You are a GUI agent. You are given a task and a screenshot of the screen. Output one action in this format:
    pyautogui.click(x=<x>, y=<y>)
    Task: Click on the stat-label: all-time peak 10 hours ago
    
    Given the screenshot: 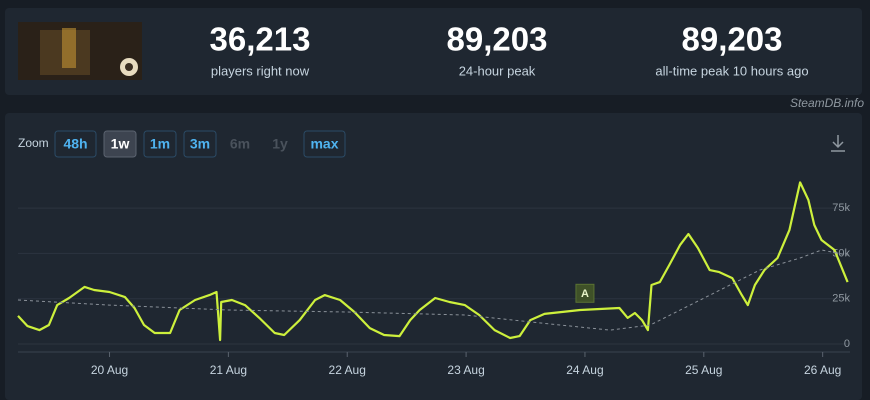 What is the action you would take?
    pyautogui.click(x=731, y=70)
    